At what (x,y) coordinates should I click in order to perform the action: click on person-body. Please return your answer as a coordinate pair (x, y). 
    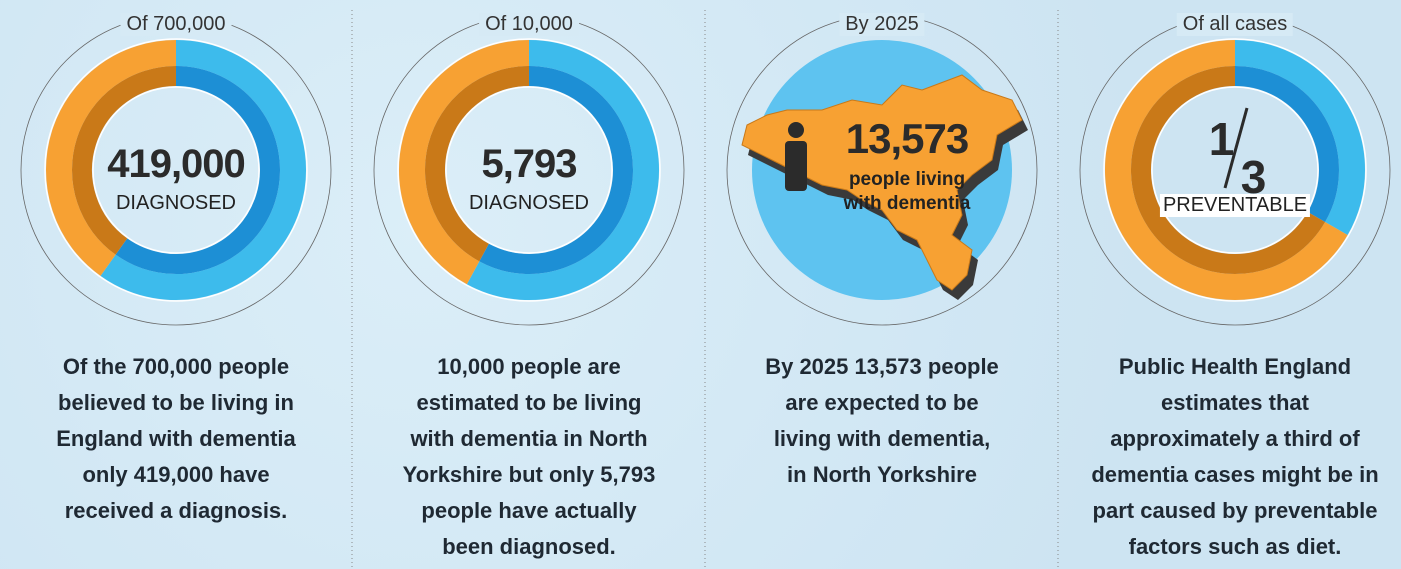
    Looking at the image, I should click on (796, 166).